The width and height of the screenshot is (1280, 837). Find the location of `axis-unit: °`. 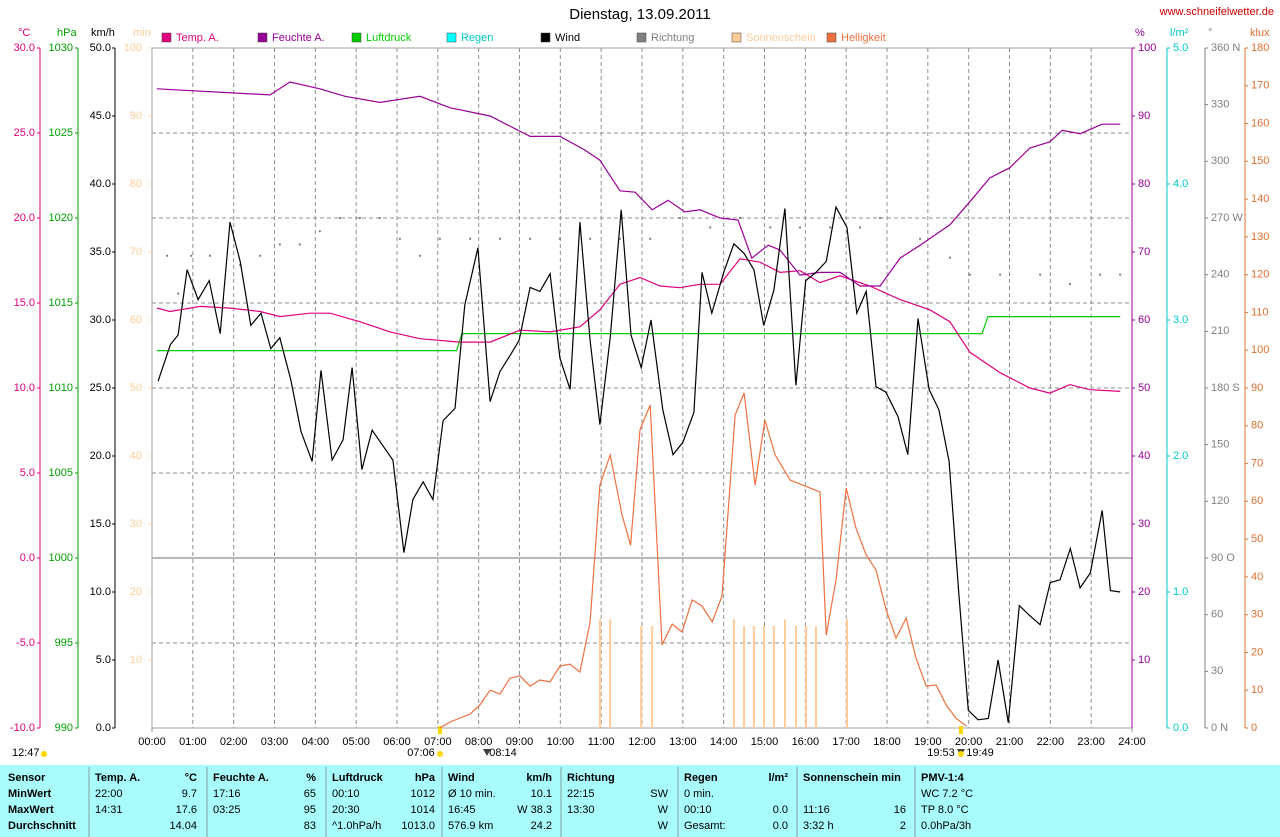

axis-unit: ° is located at coordinates (1210, 33).